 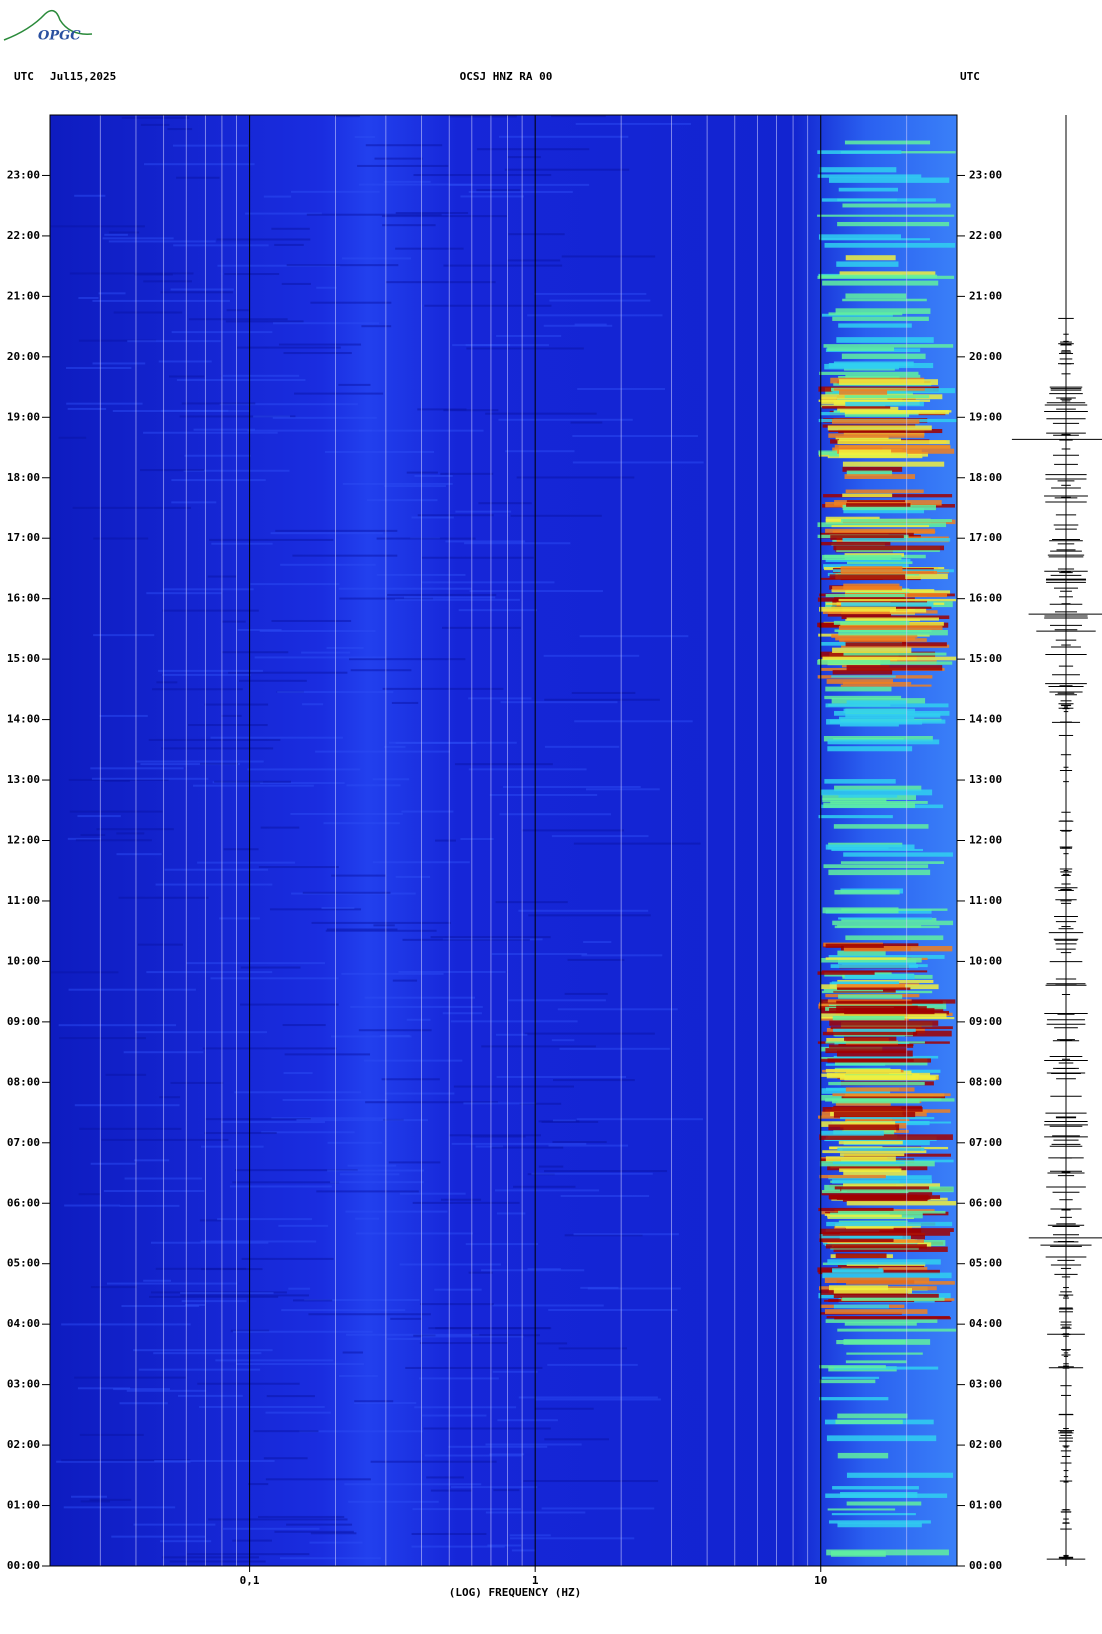 What do you see at coordinates (985, 719) in the screenshot?
I see `y-tick-label-right: 14:00` at bounding box center [985, 719].